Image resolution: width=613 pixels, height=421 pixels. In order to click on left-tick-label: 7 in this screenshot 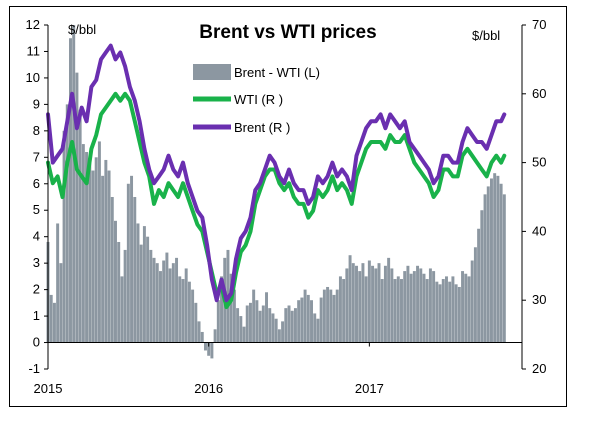, I will do `click(36, 156)`.